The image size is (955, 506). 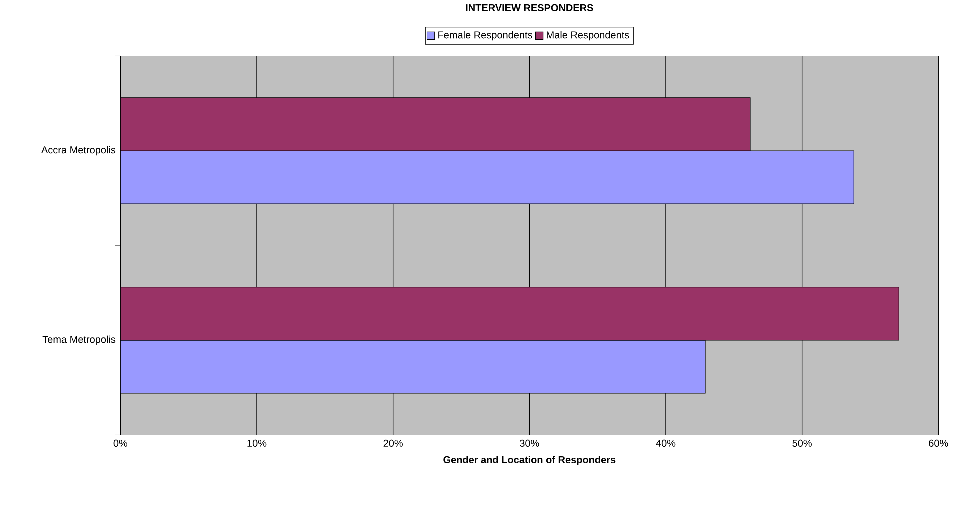 What do you see at coordinates (530, 443) in the screenshot?
I see `x-tick-label: 30%` at bounding box center [530, 443].